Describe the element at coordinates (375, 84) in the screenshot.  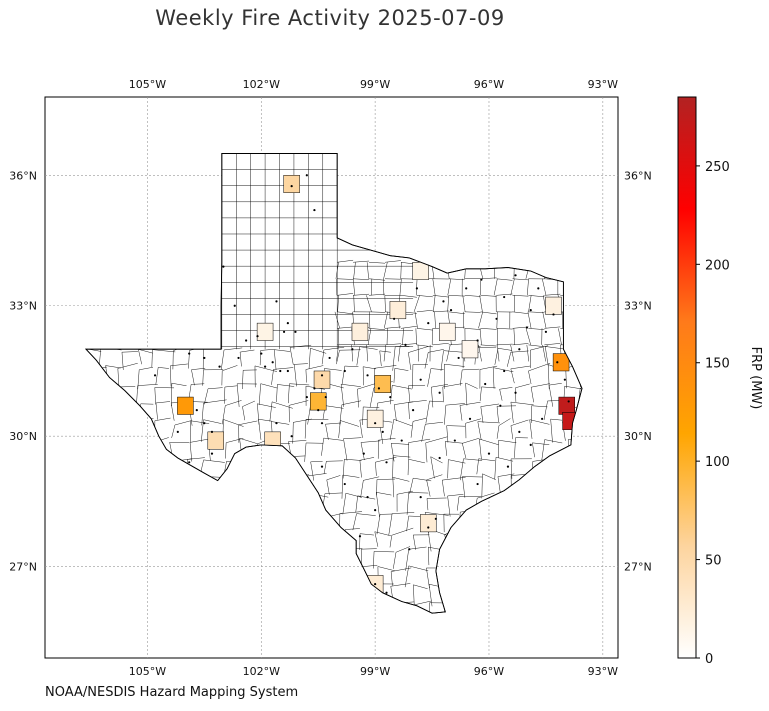
I see `lon-tick-label-top: 99°W` at that location.